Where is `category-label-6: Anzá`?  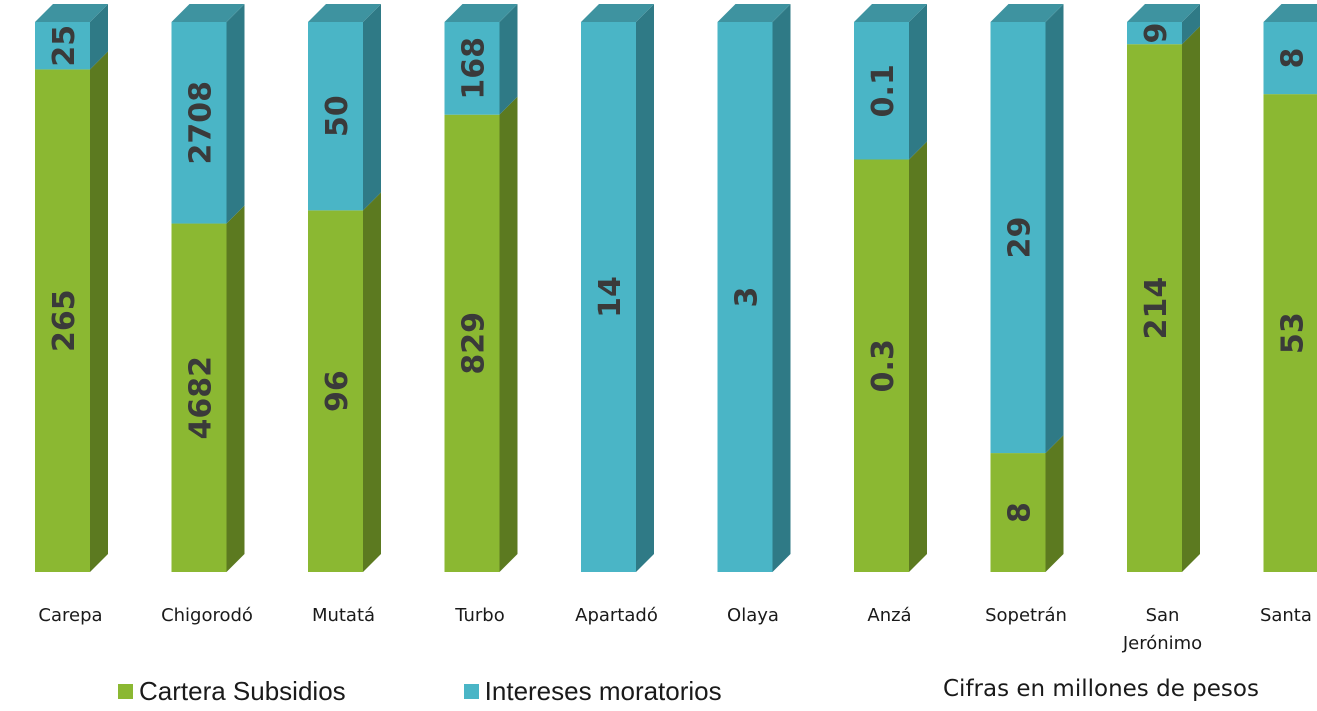 category-label-6: Anzá is located at coordinates (889, 615).